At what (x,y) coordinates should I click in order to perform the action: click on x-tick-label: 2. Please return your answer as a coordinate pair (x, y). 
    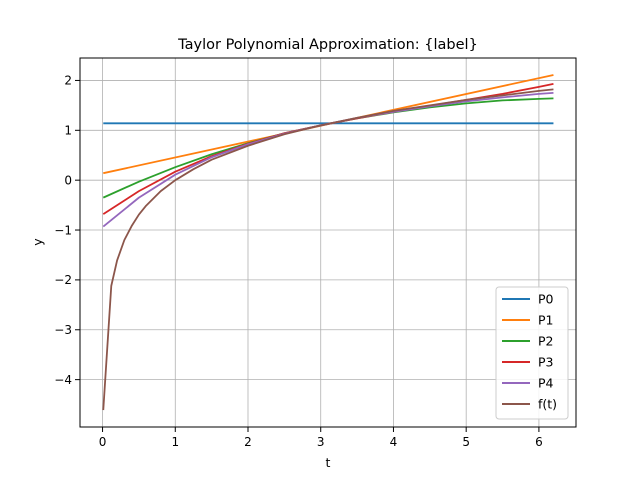
    Looking at the image, I should click on (248, 442).